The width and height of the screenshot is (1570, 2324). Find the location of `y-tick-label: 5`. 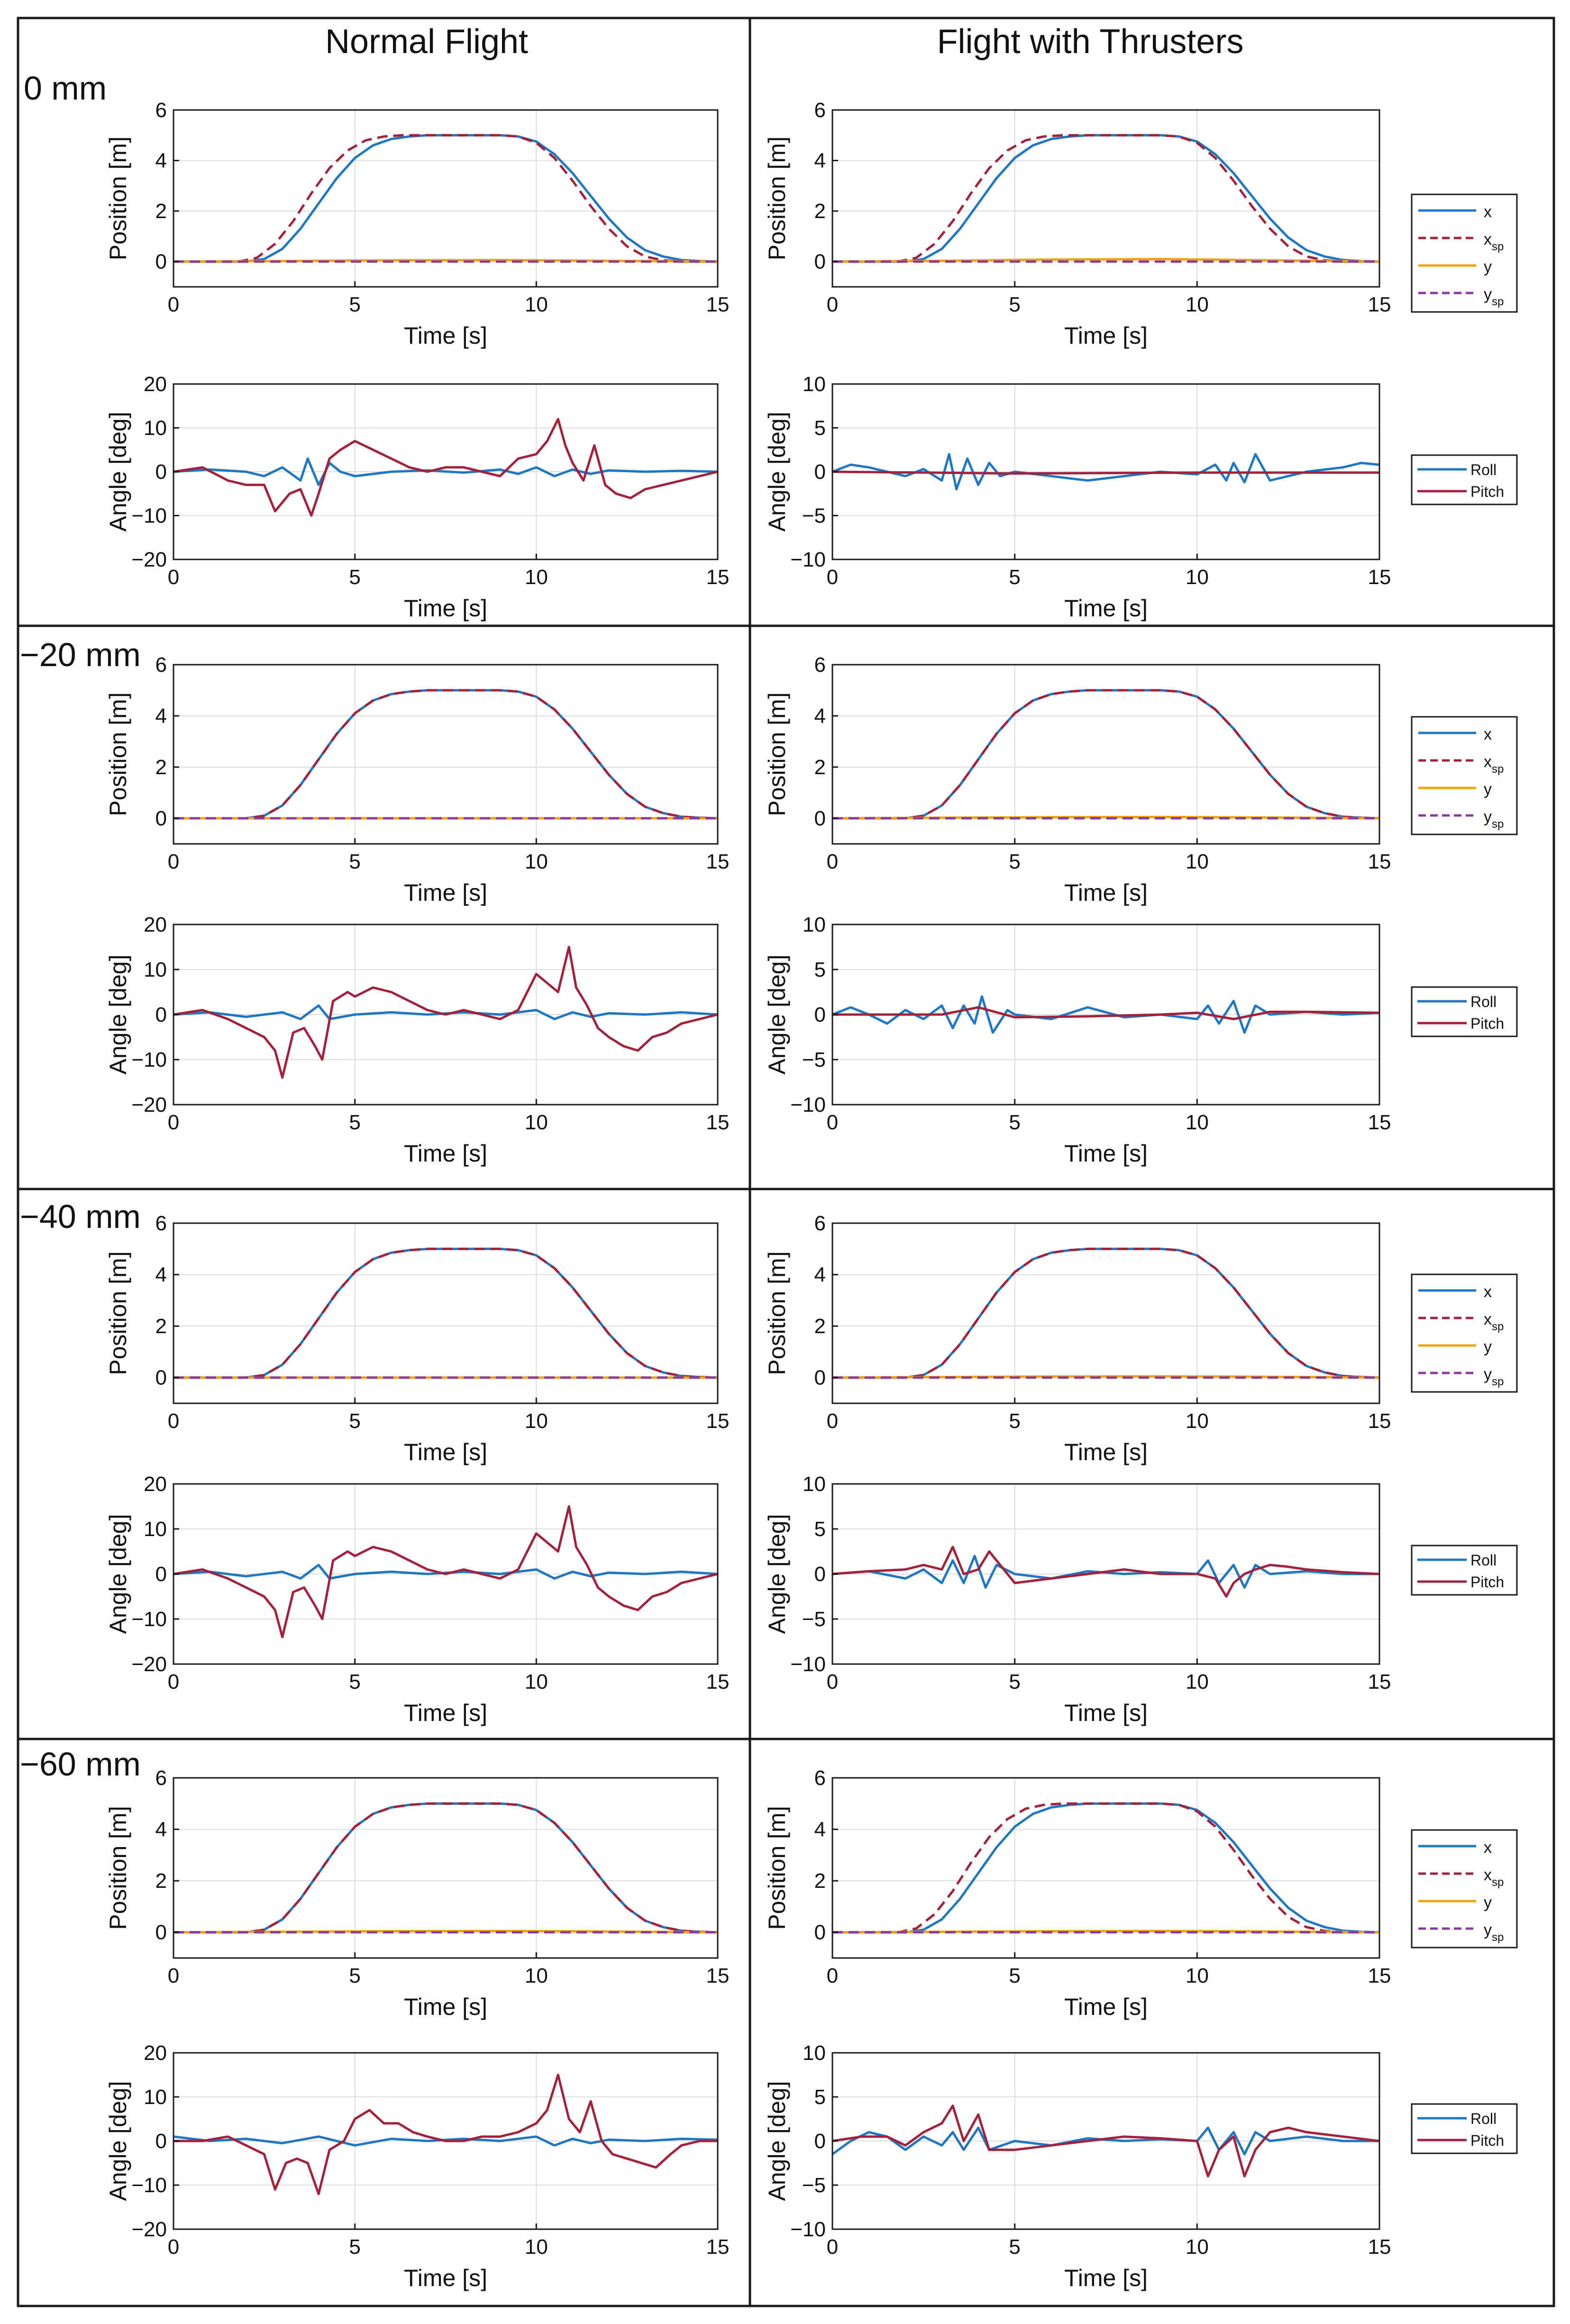

y-tick-label: 5 is located at coordinates (820, 969).